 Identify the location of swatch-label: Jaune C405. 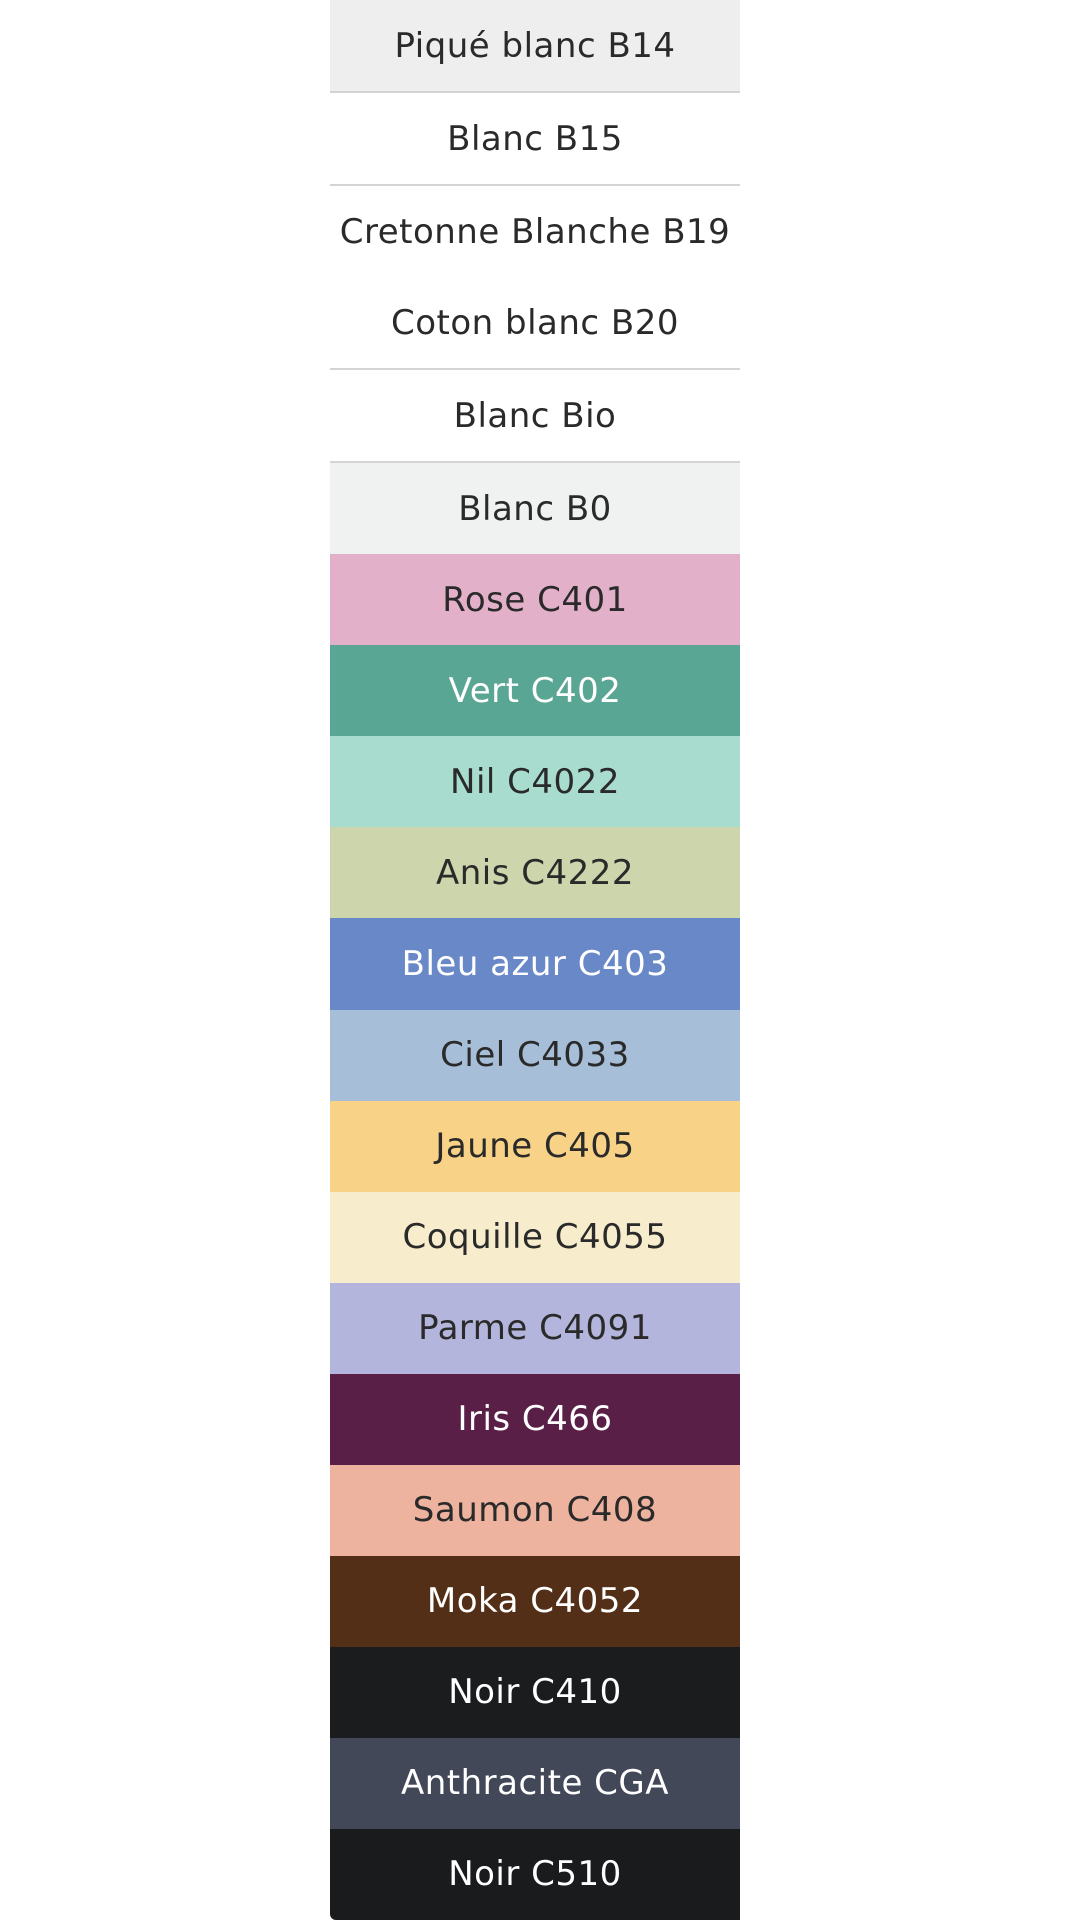
(535, 1146).